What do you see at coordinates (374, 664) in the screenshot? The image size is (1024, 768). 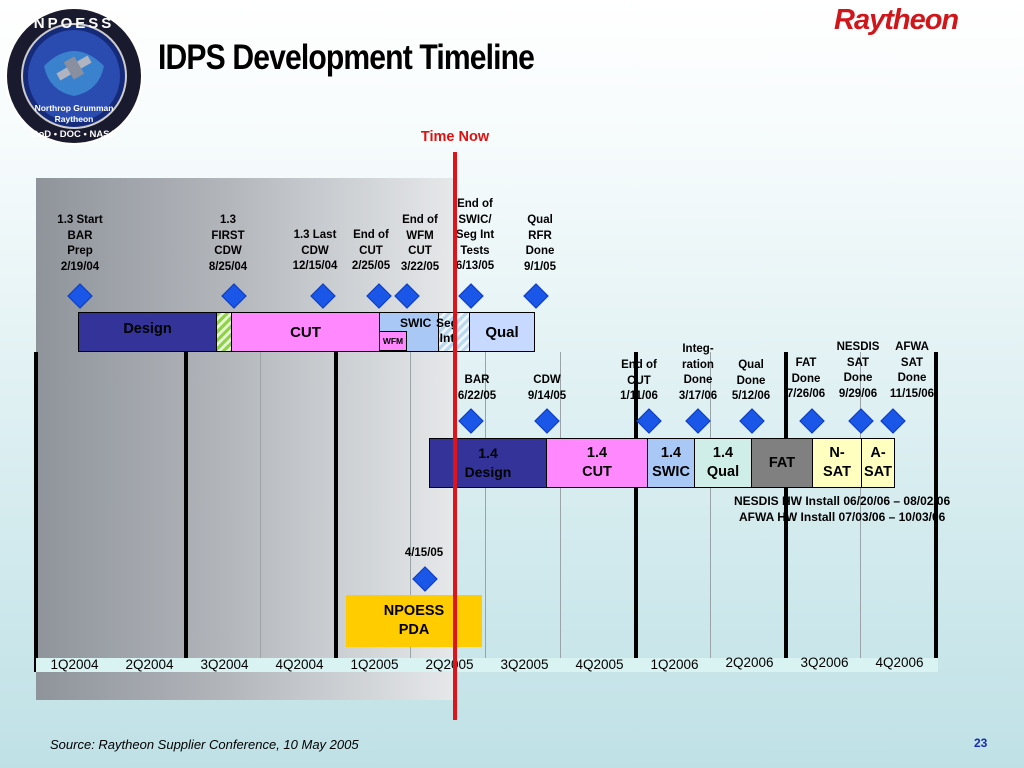 I see `quarter-label: 1Q2005` at bounding box center [374, 664].